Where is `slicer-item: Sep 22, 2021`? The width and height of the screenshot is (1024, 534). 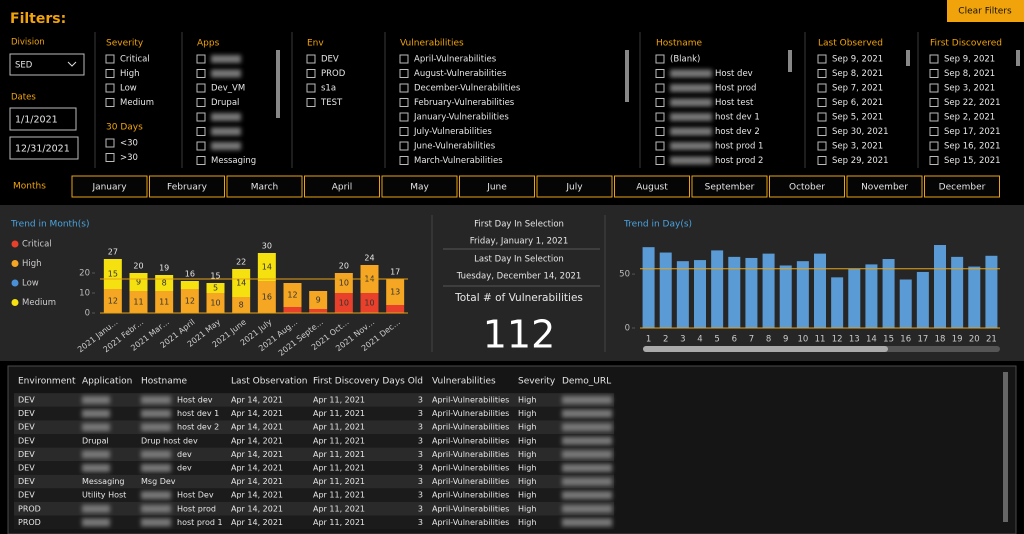
slicer-item: Sep 22, 2021 is located at coordinates (972, 103).